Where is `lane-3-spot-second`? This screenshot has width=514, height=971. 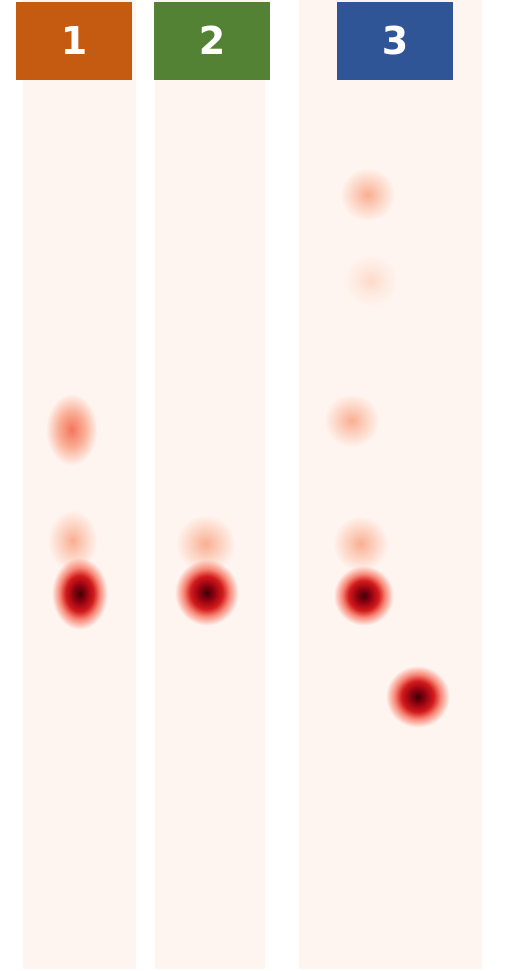 lane-3-spot-second is located at coordinates (371, 281).